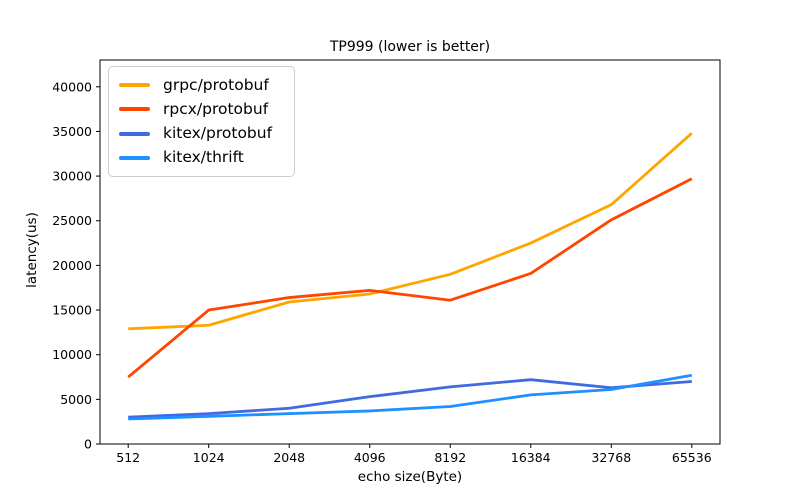 The width and height of the screenshot is (800, 500). What do you see at coordinates (209, 457) in the screenshot?
I see `x-tick-label: 1024` at bounding box center [209, 457].